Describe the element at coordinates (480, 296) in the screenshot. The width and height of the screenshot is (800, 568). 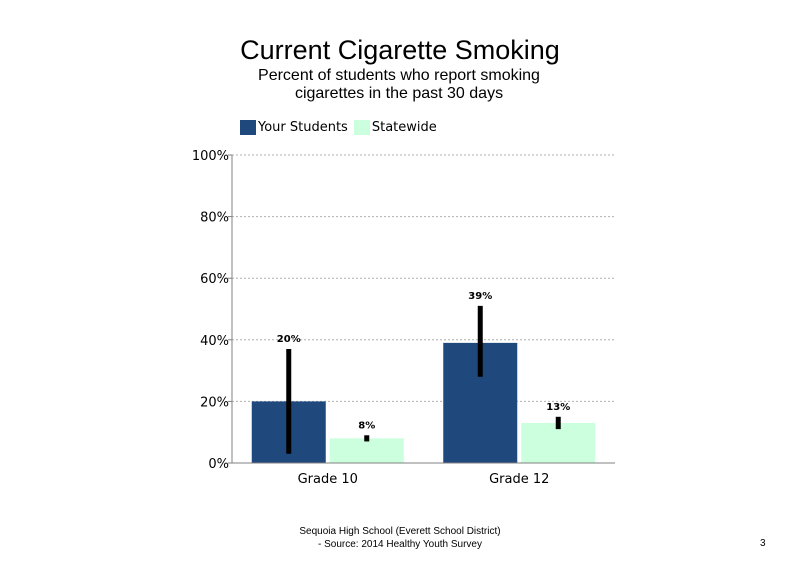
I see `data-label: 39%` at that location.